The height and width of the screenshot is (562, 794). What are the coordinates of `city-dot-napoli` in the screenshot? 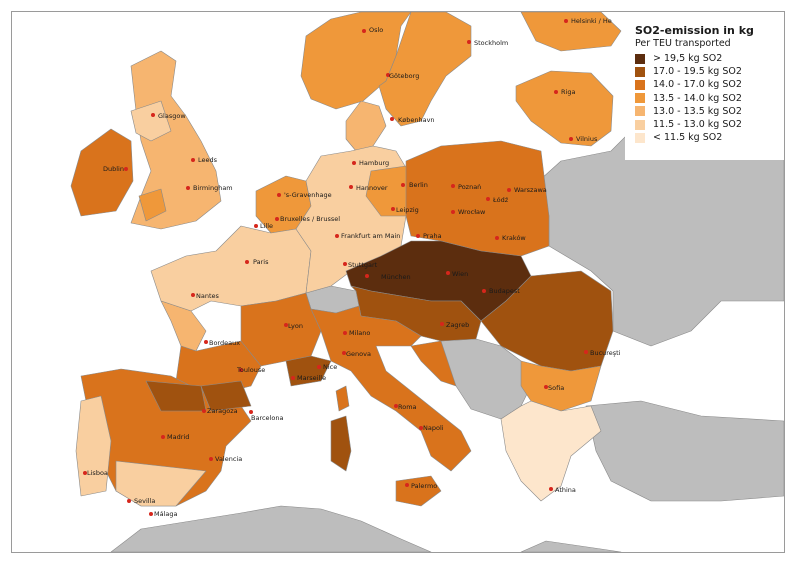 It's located at (421, 428).